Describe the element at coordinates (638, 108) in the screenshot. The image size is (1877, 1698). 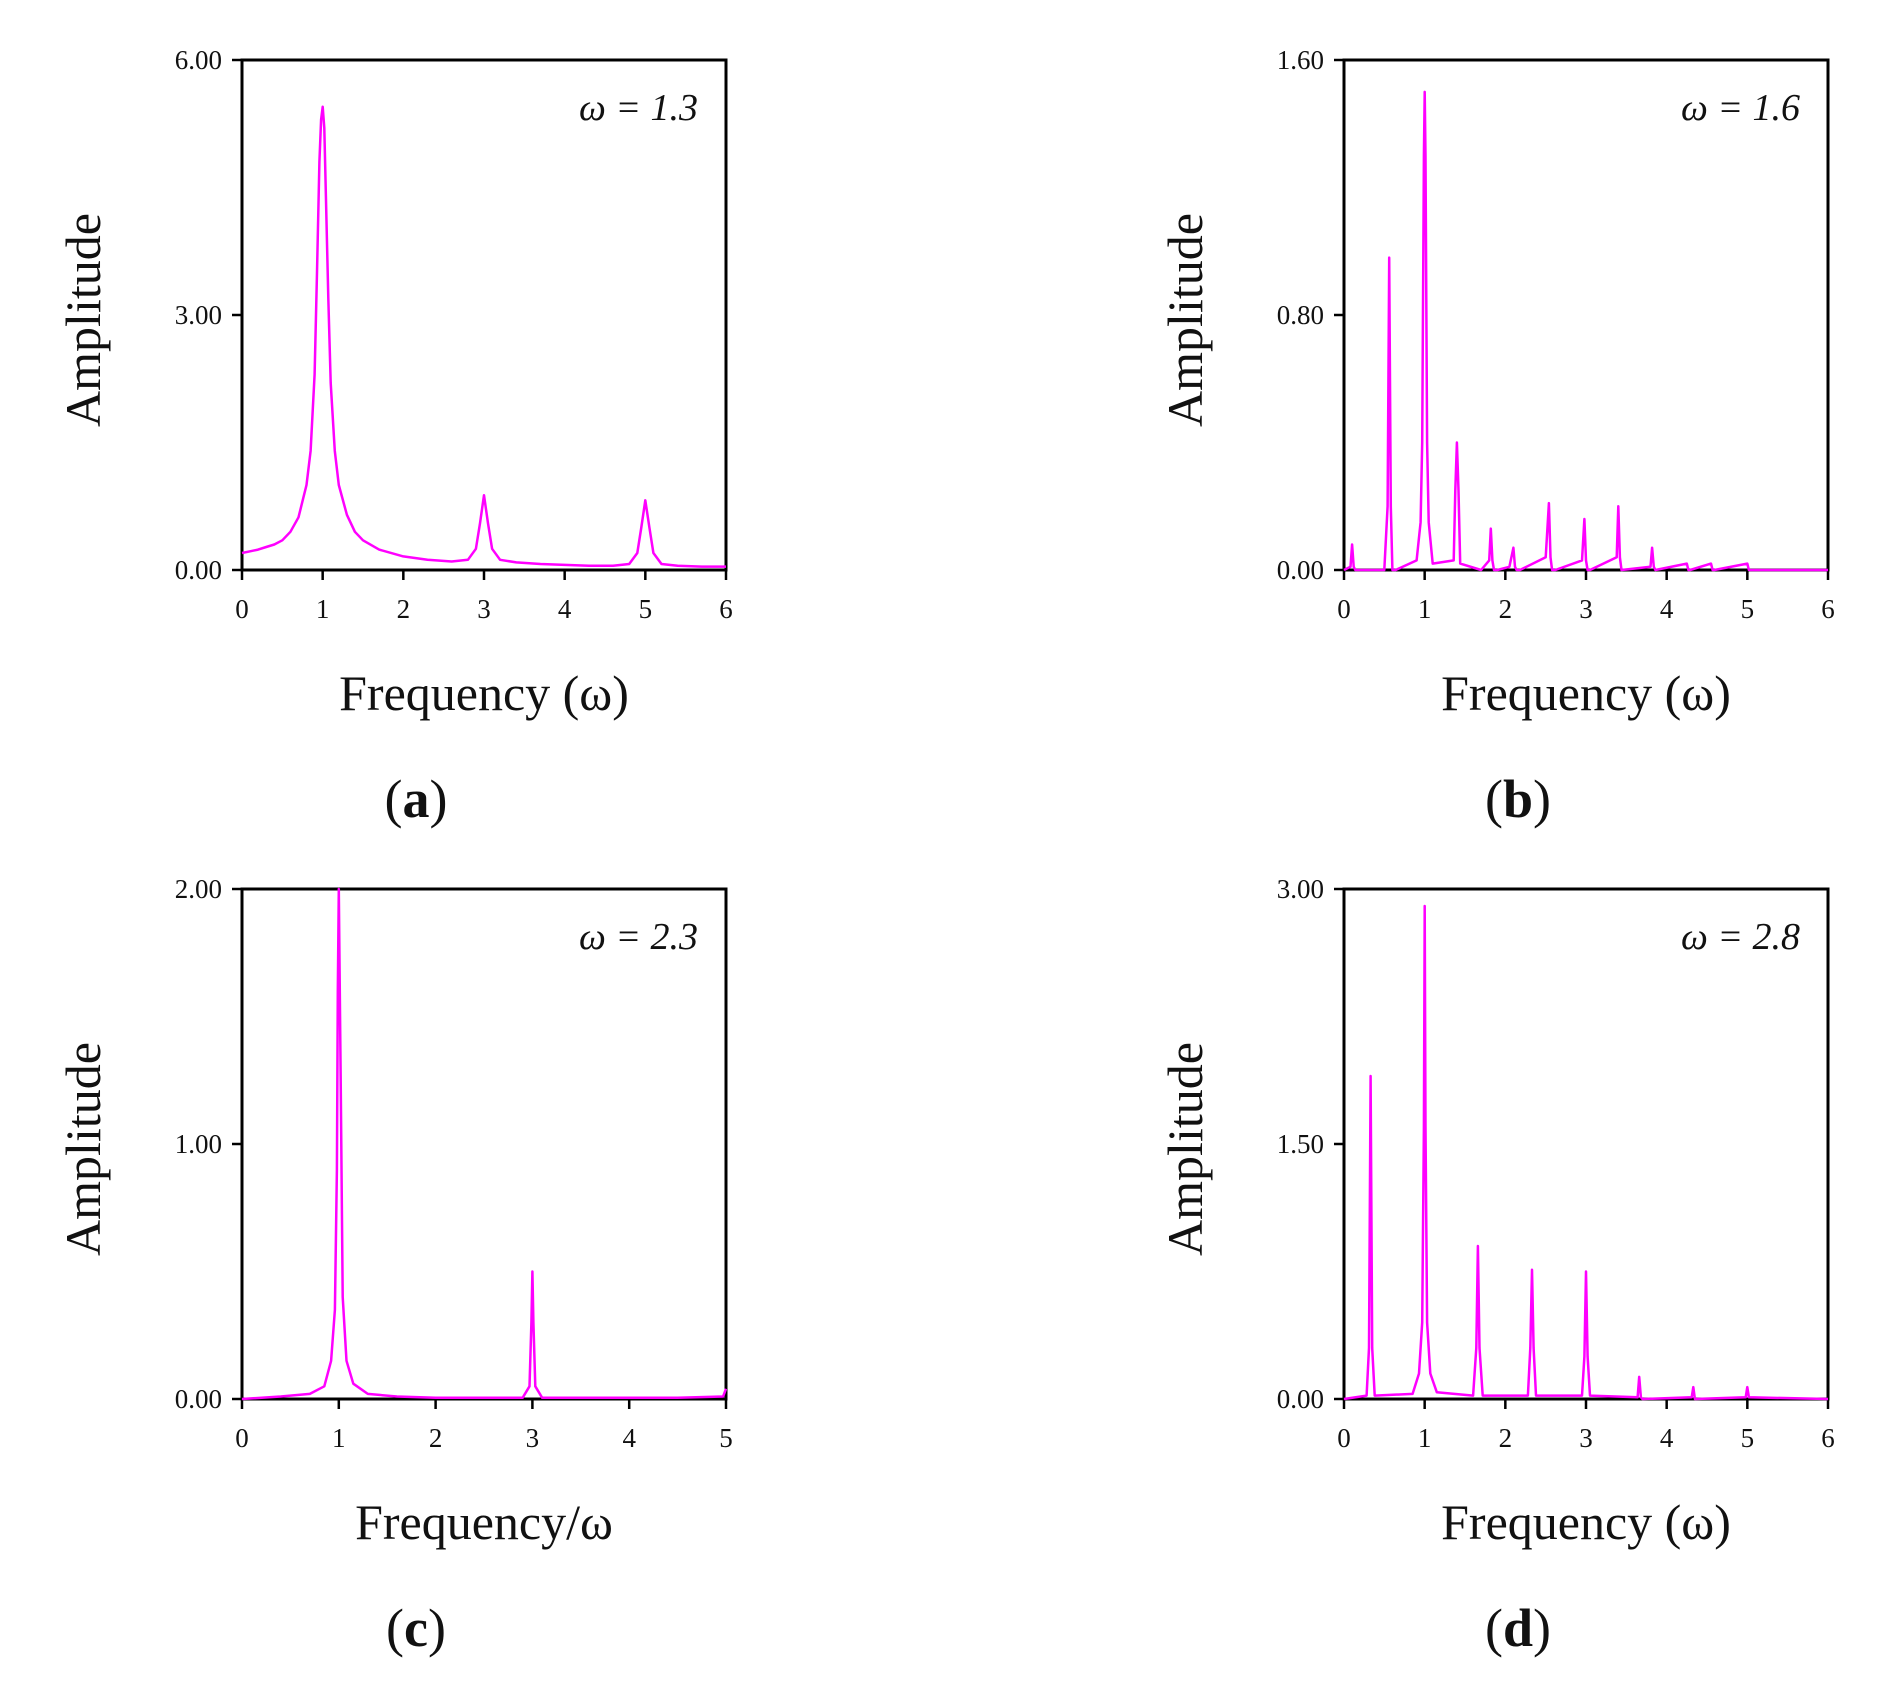
I see `omega-annotation: ω = 1.3` at that location.